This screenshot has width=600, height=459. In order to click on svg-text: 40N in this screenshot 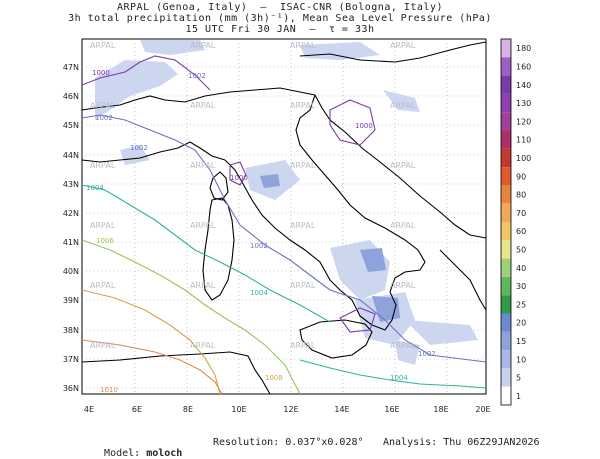, I will do `click(71, 271)`.